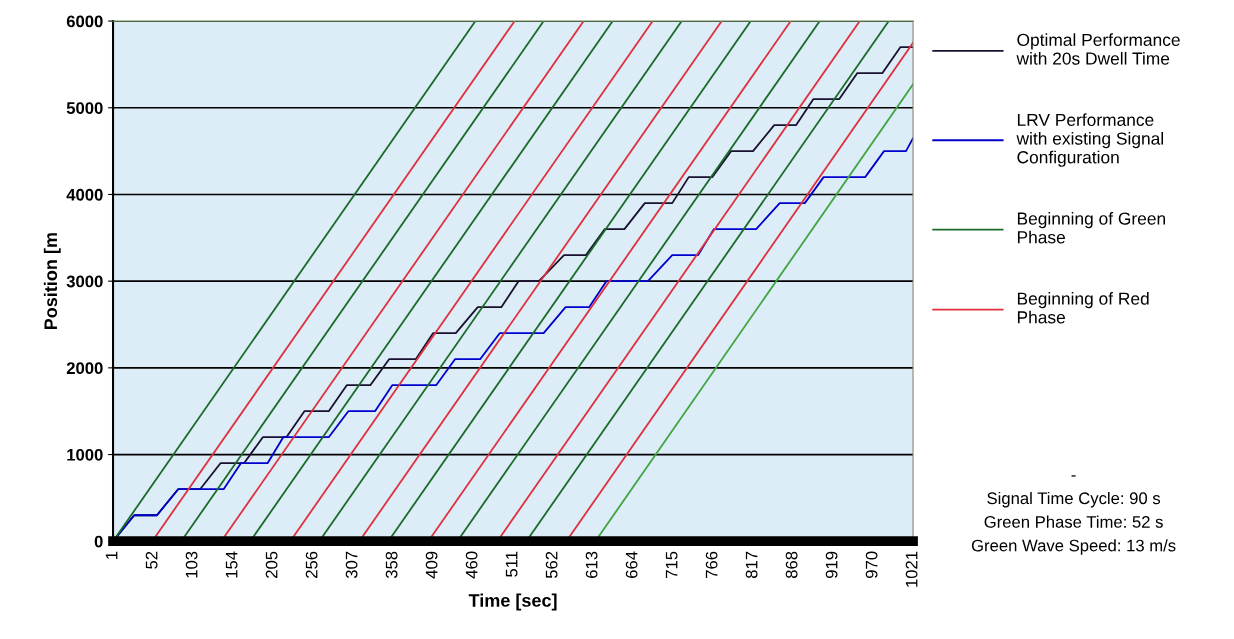 This screenshot has width=1234, height=639. Describe the element at coordinates (631, 564) in the screenshot. I see `x-tick-label: 664` at that location.